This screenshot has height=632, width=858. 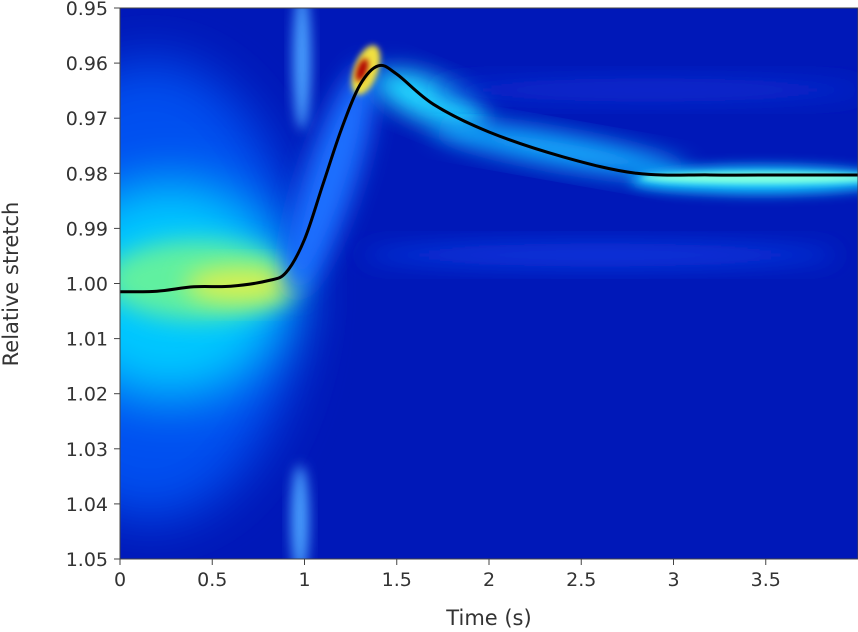 I want to click on heatmap-region-upper-band, so click(x=644, y=90).